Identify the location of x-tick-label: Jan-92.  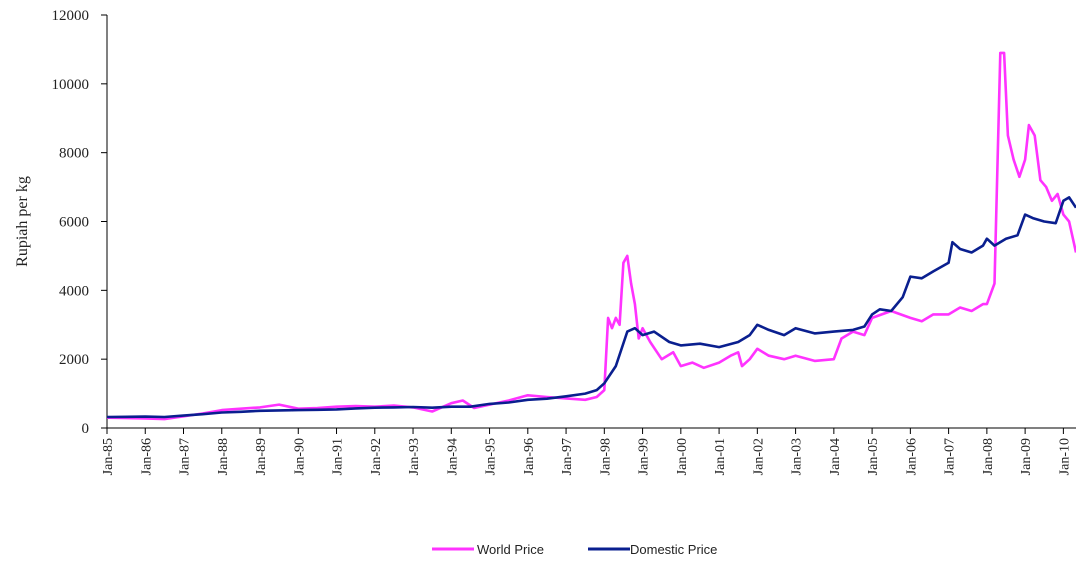
(376, 456).